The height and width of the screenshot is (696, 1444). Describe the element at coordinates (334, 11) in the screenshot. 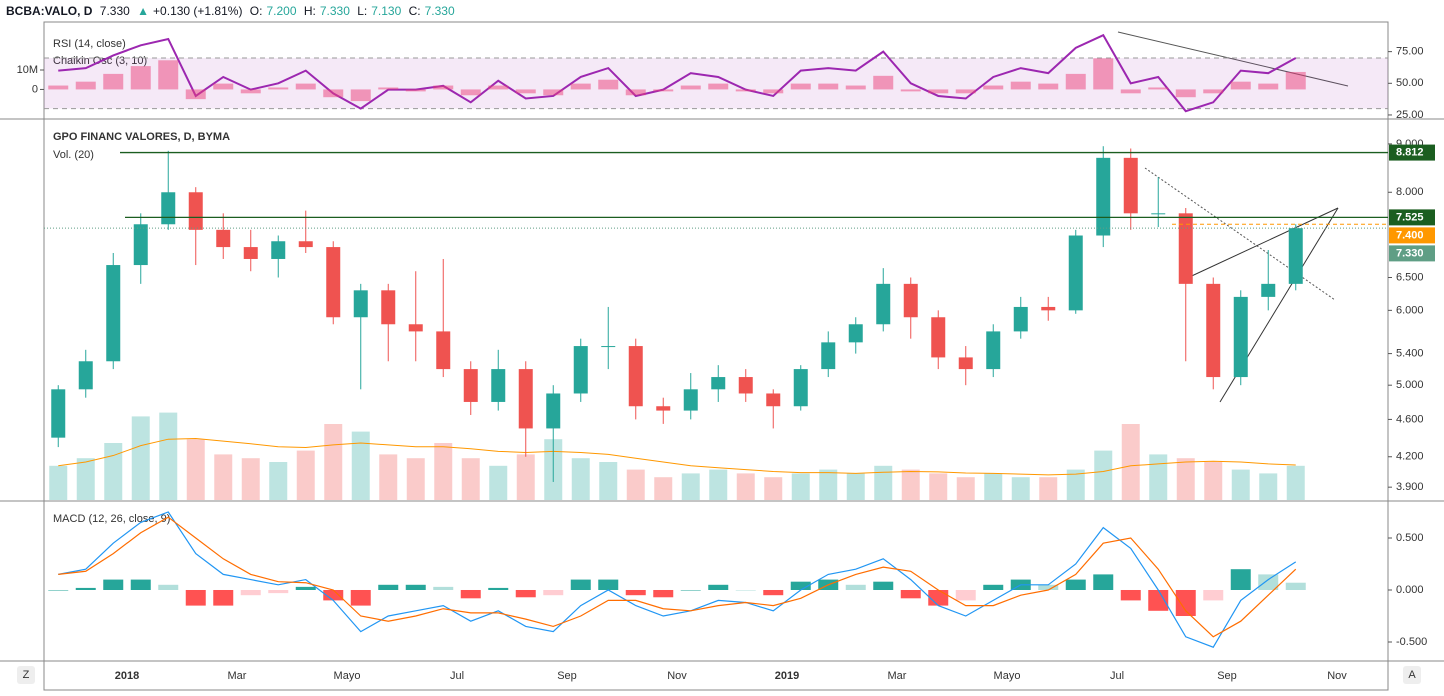

I see `ohlc-h: 7.330` at that location.